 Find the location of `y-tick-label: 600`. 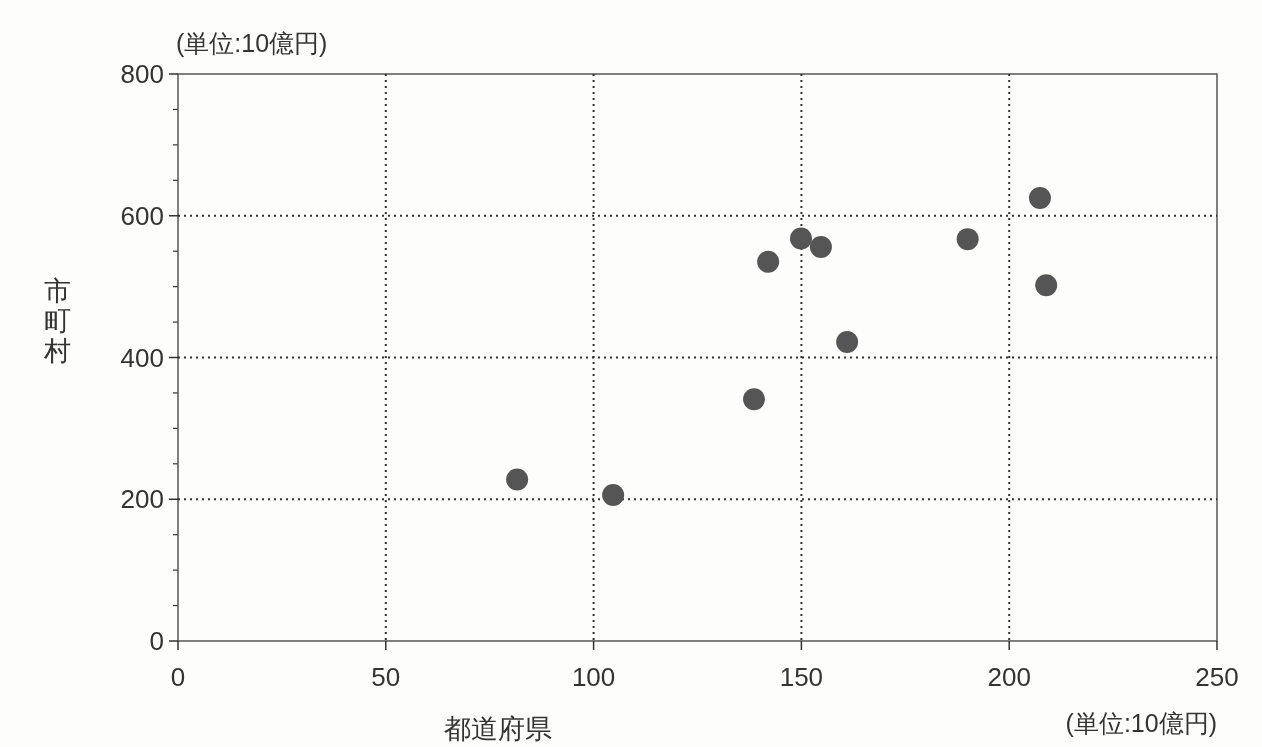

y-tick-label: 600 is located at coordinates (142, 215).